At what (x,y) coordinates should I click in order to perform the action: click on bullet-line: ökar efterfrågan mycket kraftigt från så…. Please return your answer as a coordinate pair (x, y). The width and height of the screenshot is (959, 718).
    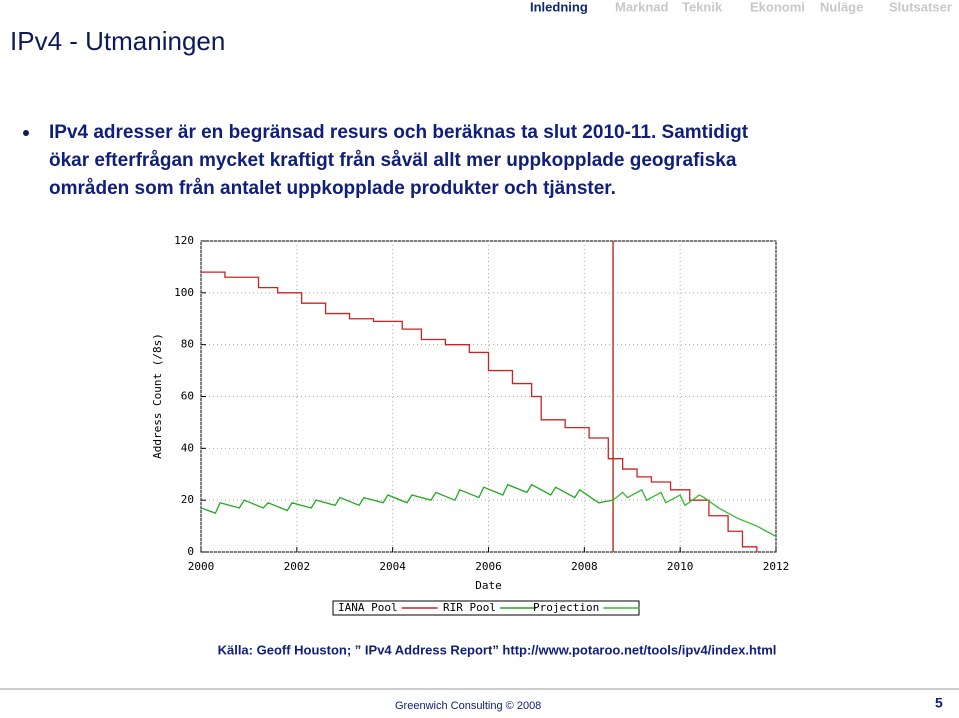
    Looking at the image, I should click on (393, 160).